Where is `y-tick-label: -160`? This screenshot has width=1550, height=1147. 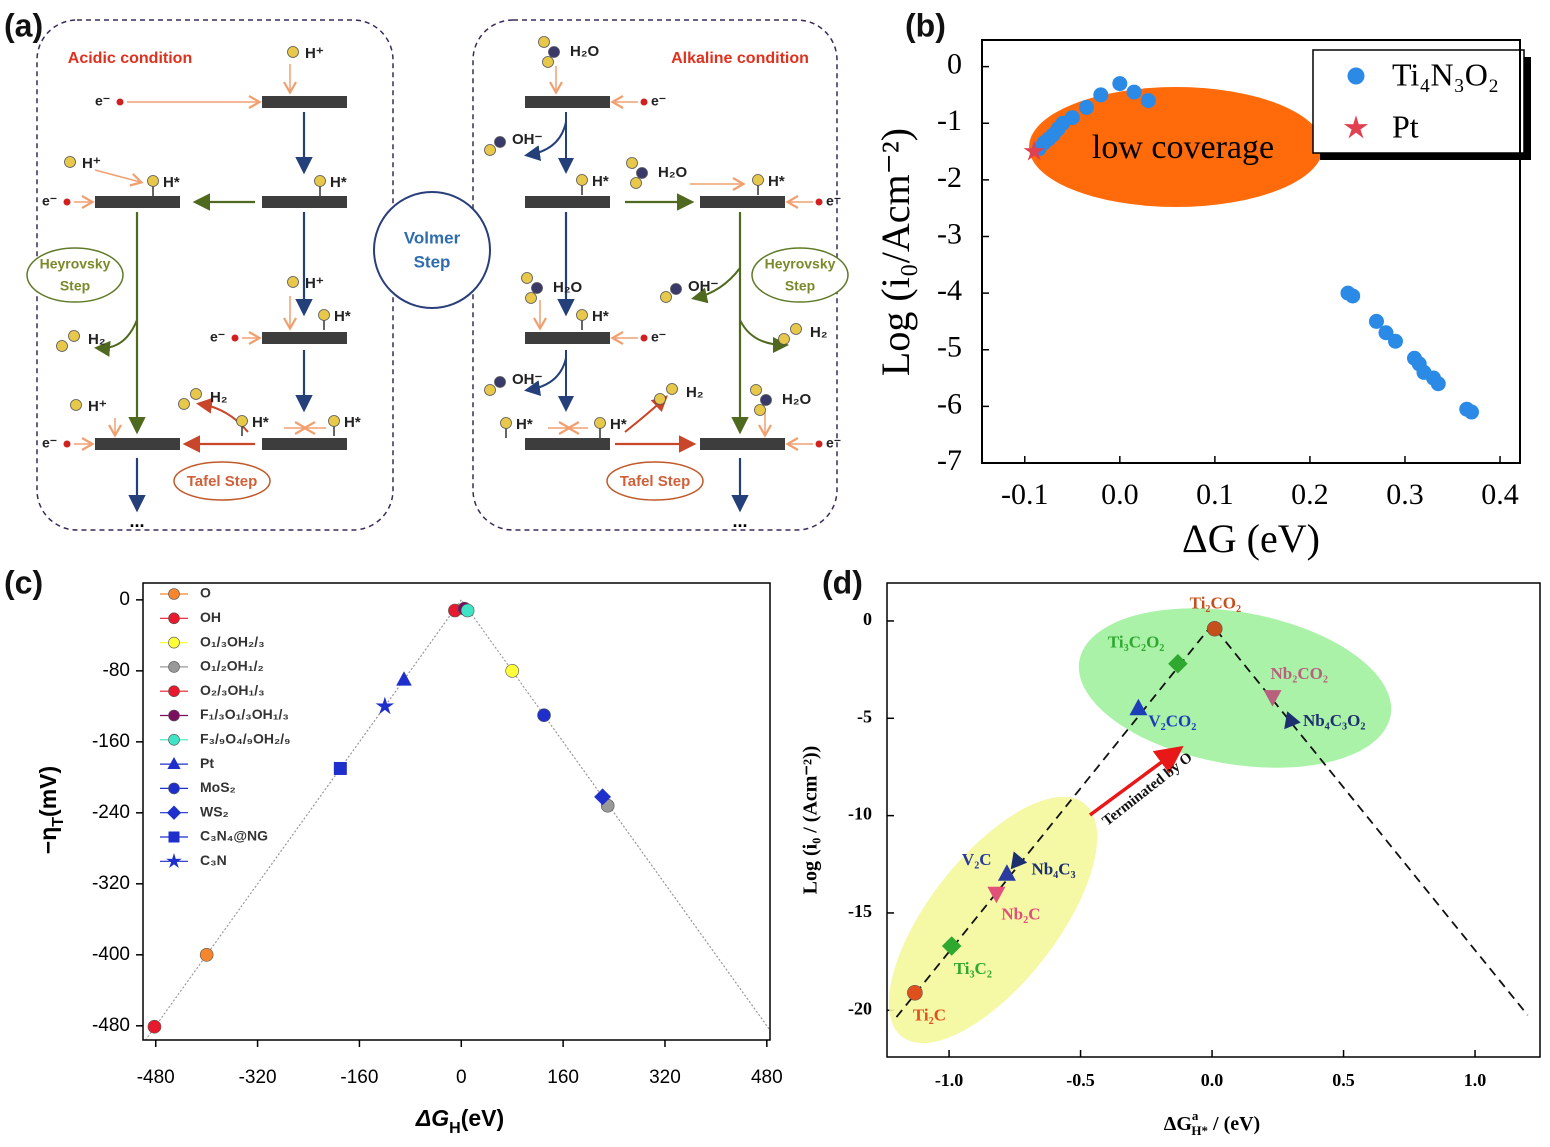
y-tick-label: -160 is located at coordinates (111, 741).